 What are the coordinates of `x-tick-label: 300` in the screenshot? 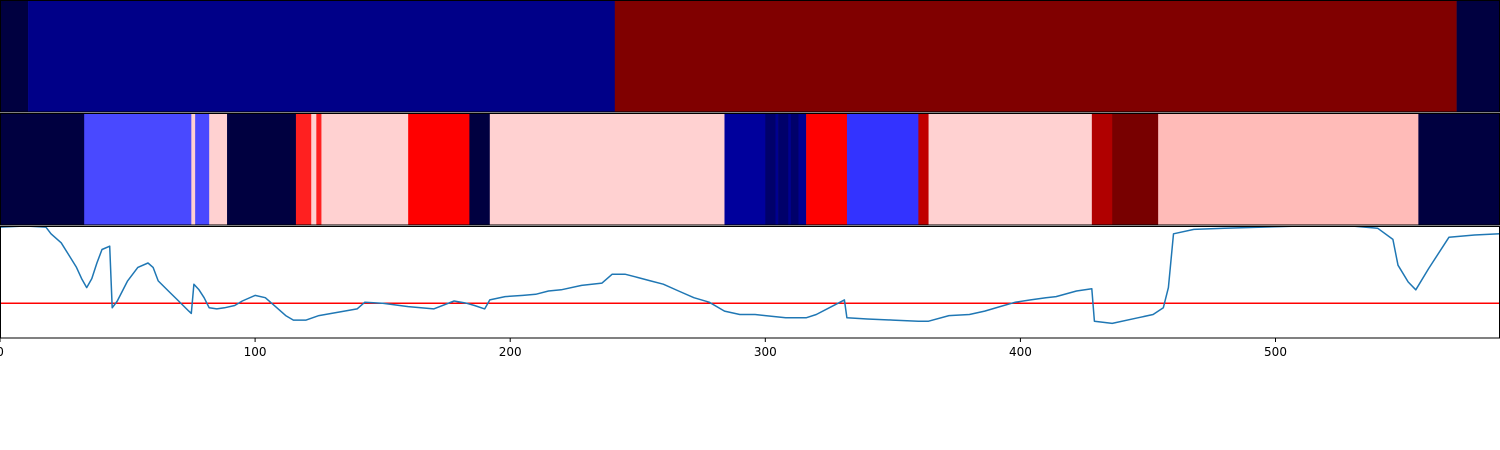 It's located at (765, 352).